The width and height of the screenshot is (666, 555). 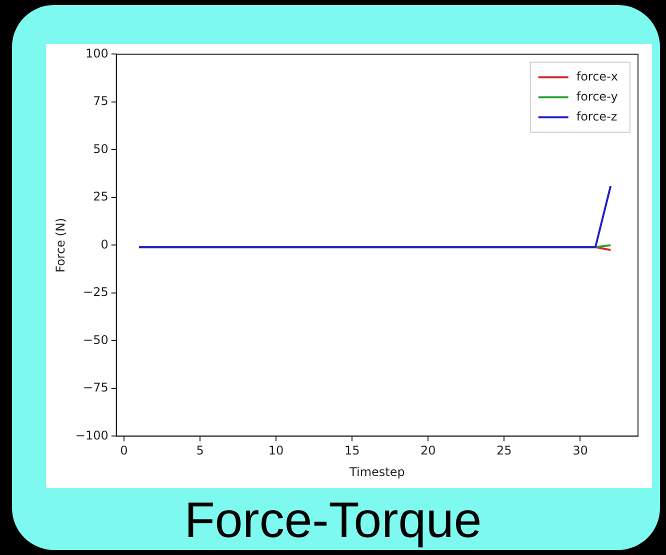 What do you see at coordinates (352, 451) in the screenshot?
I see `x-tick-label: 15` at bounding box center [352, 451].